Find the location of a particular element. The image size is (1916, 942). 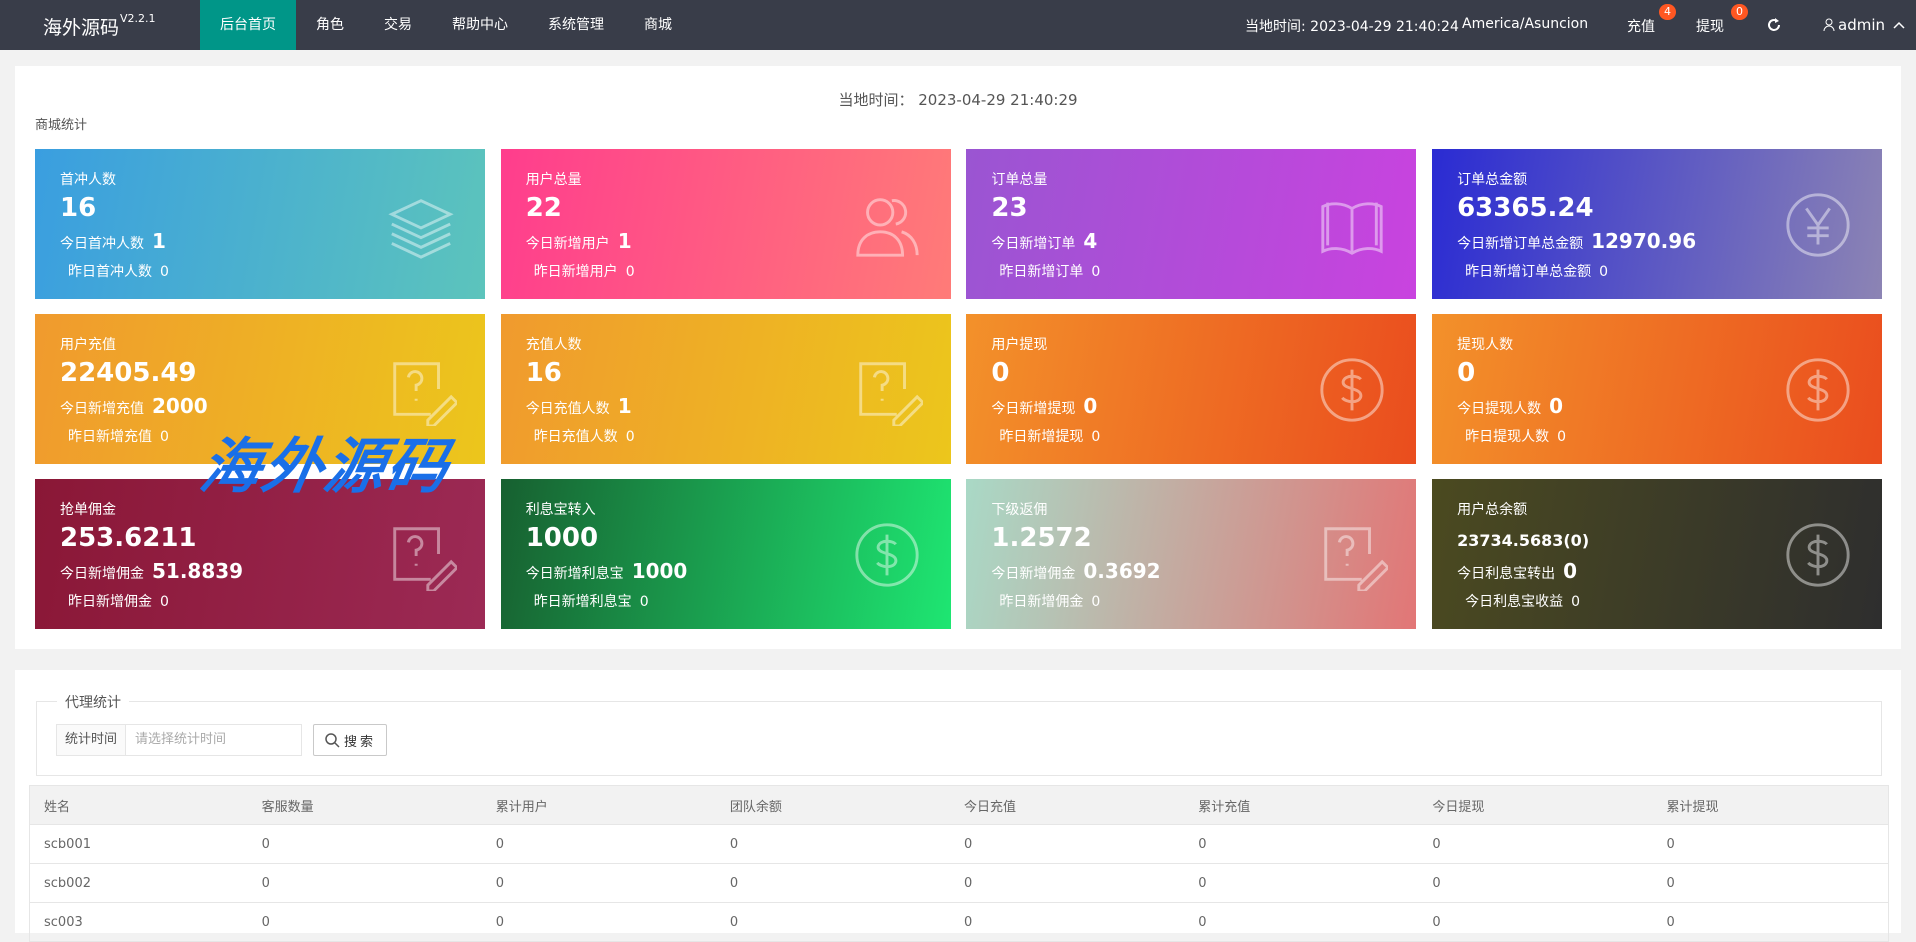

menu-item: 帮助中心 is located at coordinates (480, 25).